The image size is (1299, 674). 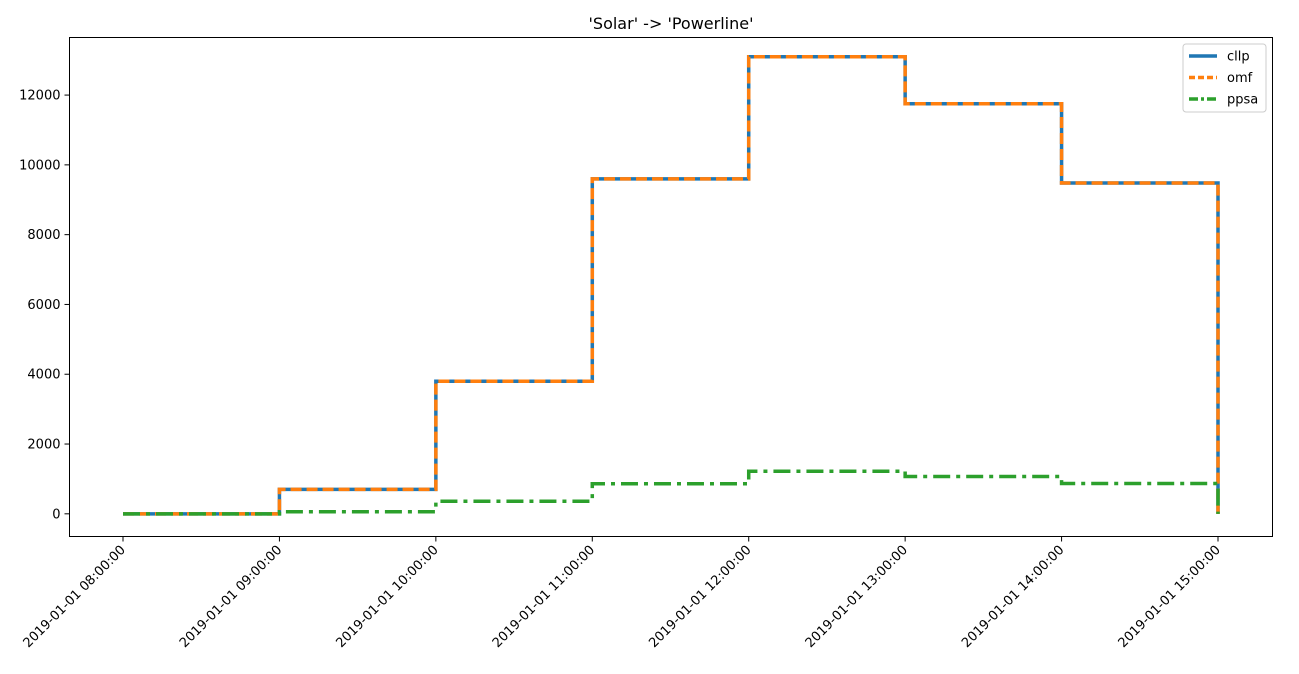 What do you see at coordinates (1240, 78) in the screenshot?
I see `legend-label-omf: omf` at bounding box center [1240, 78].